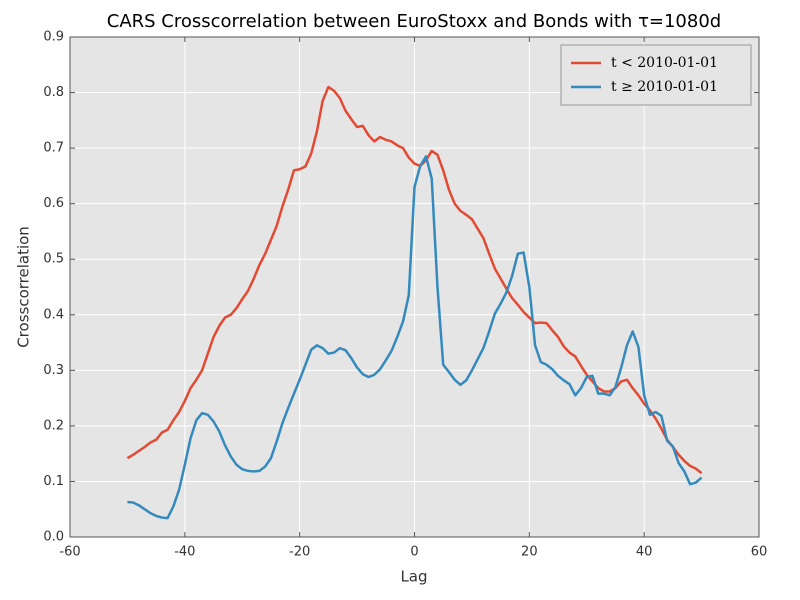  What do you see at coordinates (53, 37) in the screenshot?
I see `y-tick-label: 0.9` at bounding box center [53, 37].